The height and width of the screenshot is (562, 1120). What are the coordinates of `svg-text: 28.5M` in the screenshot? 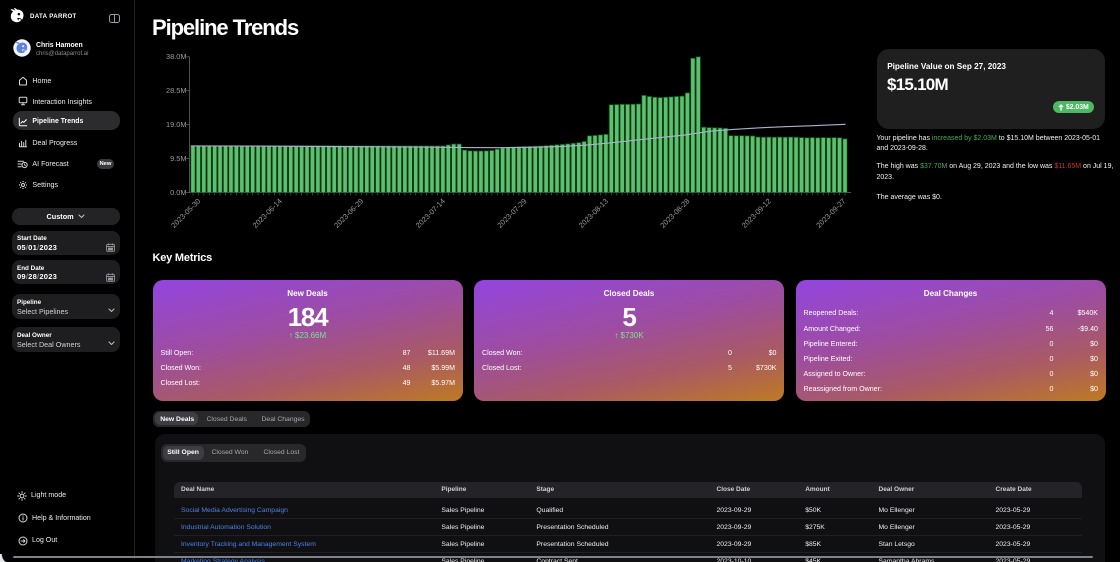 It's located at (176, 90).